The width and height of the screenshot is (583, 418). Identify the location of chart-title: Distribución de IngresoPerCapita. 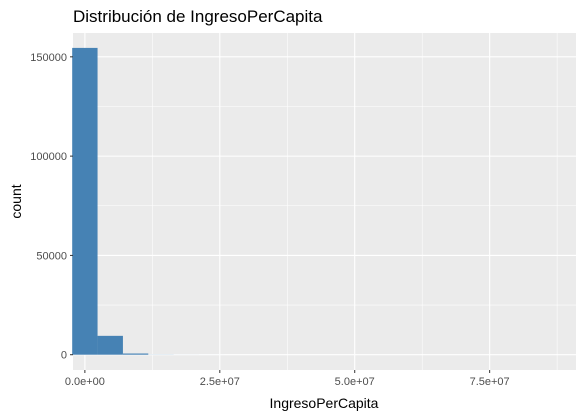
(198, 16).